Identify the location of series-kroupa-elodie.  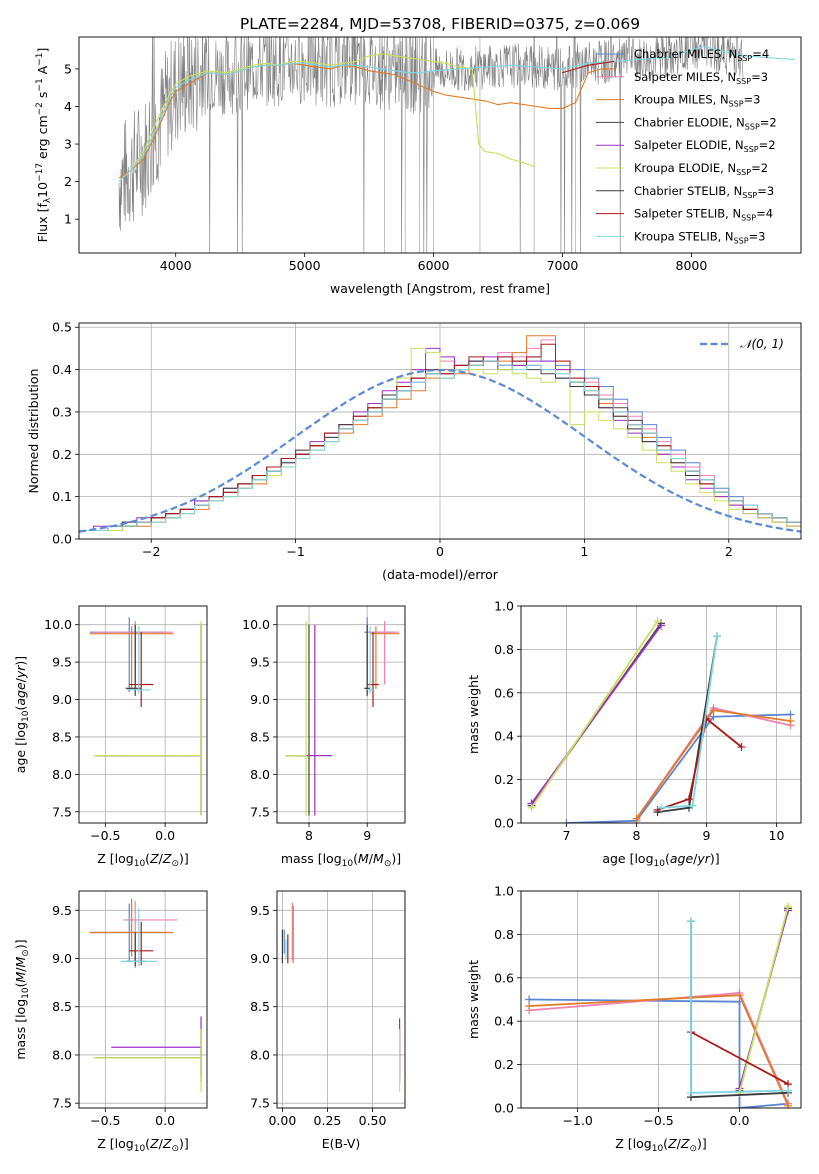
(764, 999).